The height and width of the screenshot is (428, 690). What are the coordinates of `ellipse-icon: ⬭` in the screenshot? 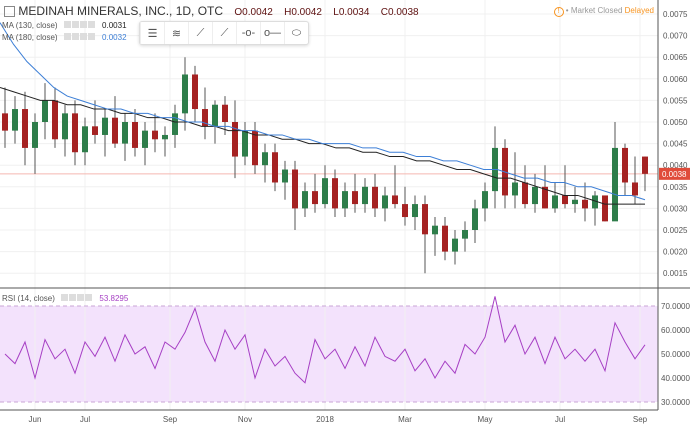 It's located at (296, 33).